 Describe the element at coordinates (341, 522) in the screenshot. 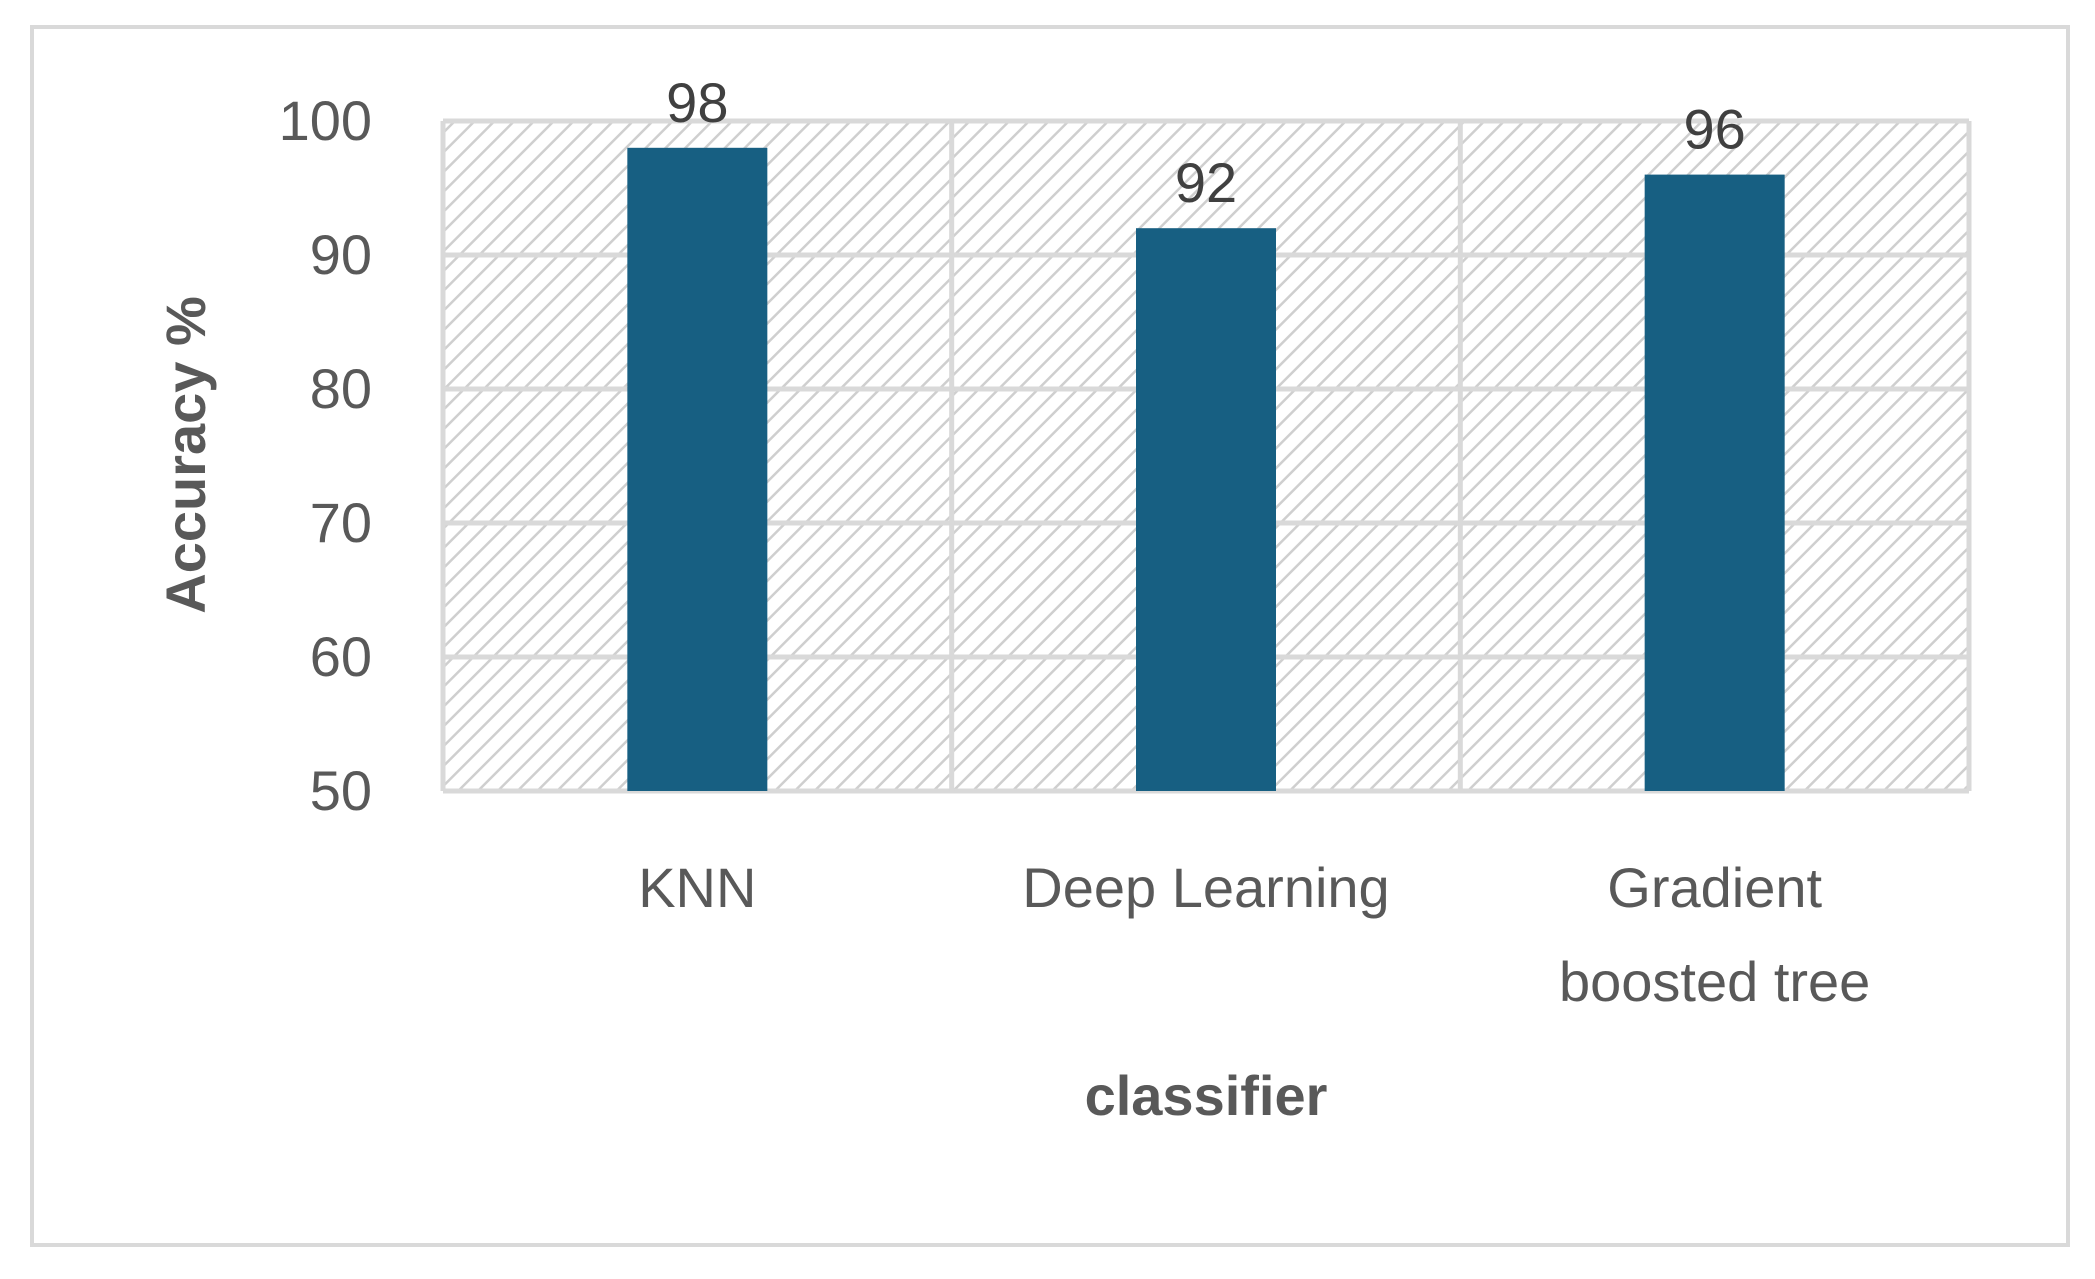

I see `y-tick-label: 70` at that location.